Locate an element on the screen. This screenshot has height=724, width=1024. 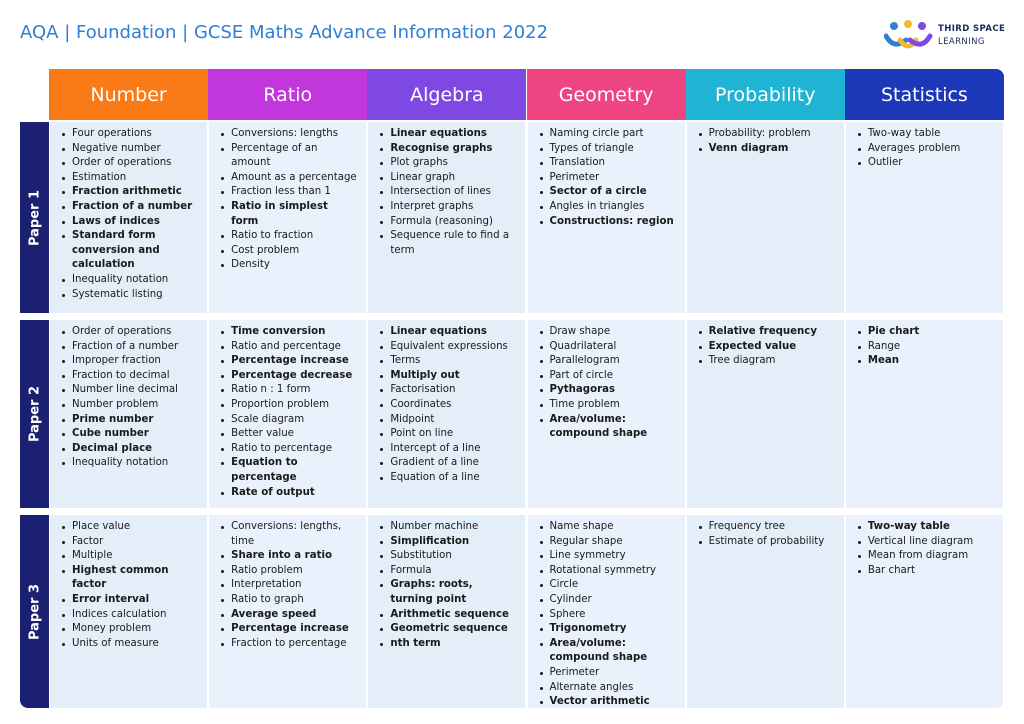
topic-item: Density is located at coordinates (289, 265).